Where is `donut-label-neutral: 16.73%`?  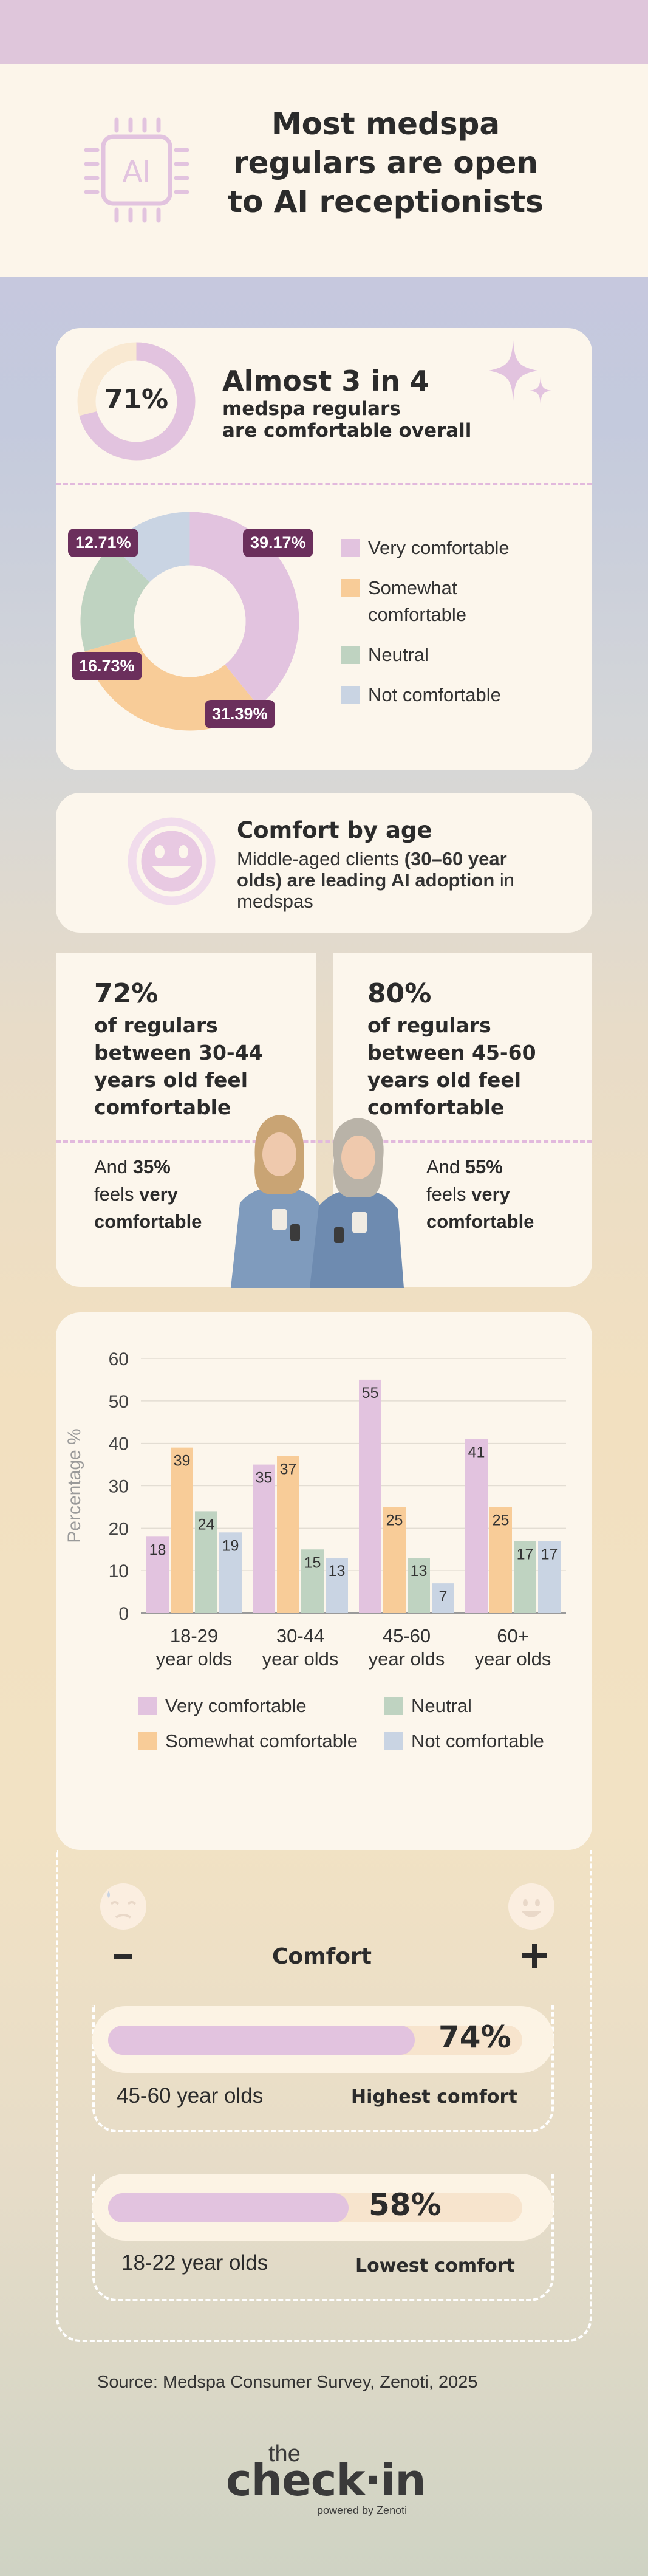
donut-label-neutral: 16.73% is located at coordinates (107, 666).